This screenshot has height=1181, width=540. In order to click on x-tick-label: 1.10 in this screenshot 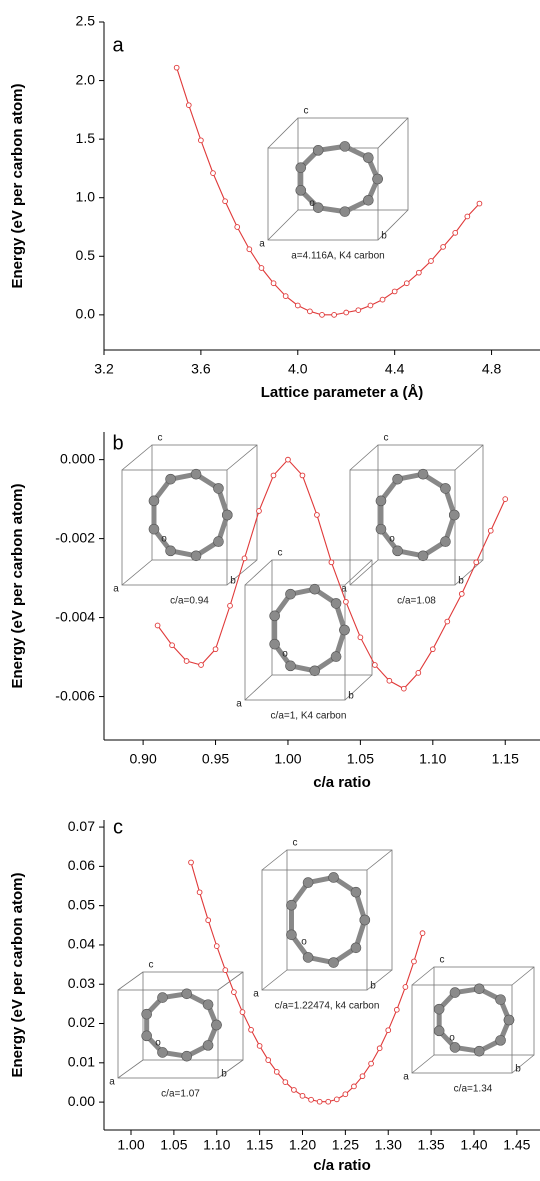, I will do `click(432, 759)`.